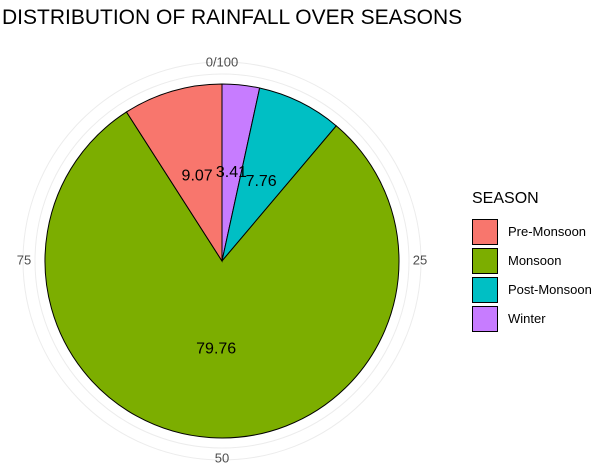 This screenshot has height=469, width=605. I want to click on legend-key-monsoon, so click(485, 260).